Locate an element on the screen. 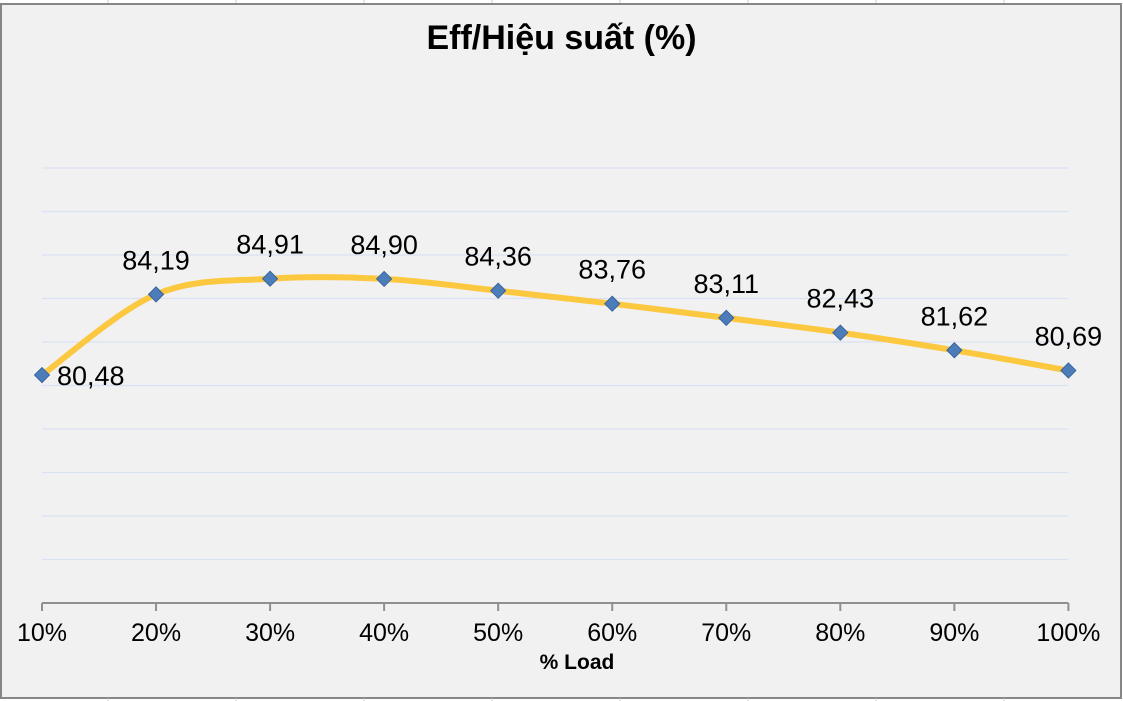  x-axis-label: 50% is located at coordinates (498, 633).